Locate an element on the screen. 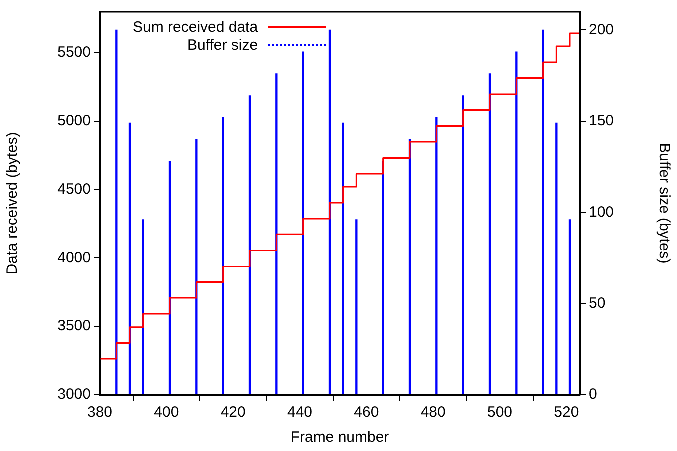 Image resolution: width=677 pixels, height=451 pixels. y2-tick-label: 100 is located at coordinates (601, 212).